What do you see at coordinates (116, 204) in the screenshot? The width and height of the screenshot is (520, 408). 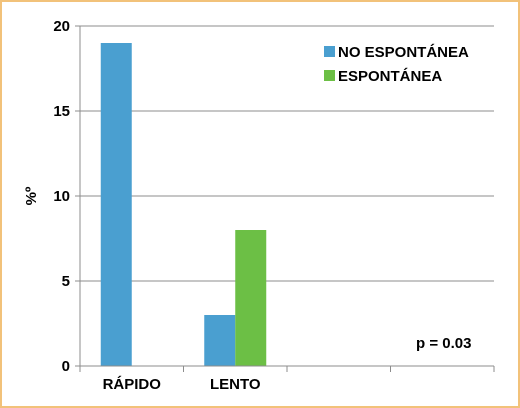 I see `bar-rápido-no-espontánea` at bounding box center [116, 204].